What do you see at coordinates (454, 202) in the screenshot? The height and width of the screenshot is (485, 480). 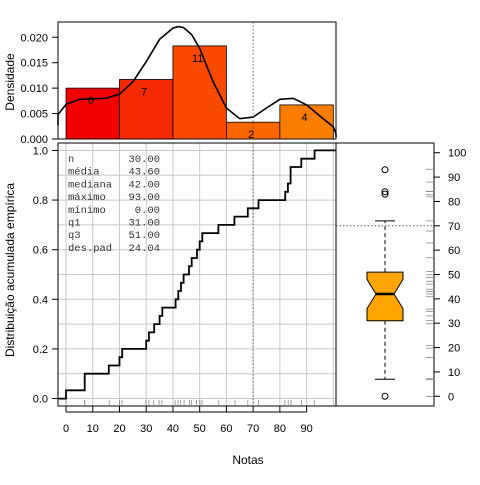 I see `boxplot-y-tick-label: 80` at bounding box center [454, 202].